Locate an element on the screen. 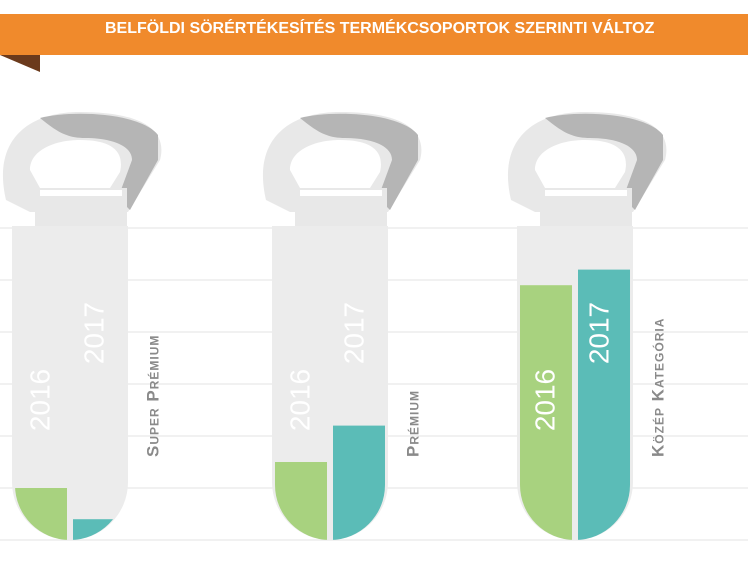  title-banner is located at coordinates (374, 34).